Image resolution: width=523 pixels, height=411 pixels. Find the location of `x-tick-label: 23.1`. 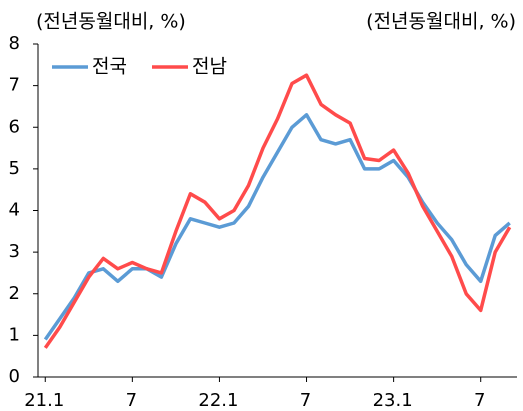

x-tick-label: 23.1 is located at coordinates (393, 400).